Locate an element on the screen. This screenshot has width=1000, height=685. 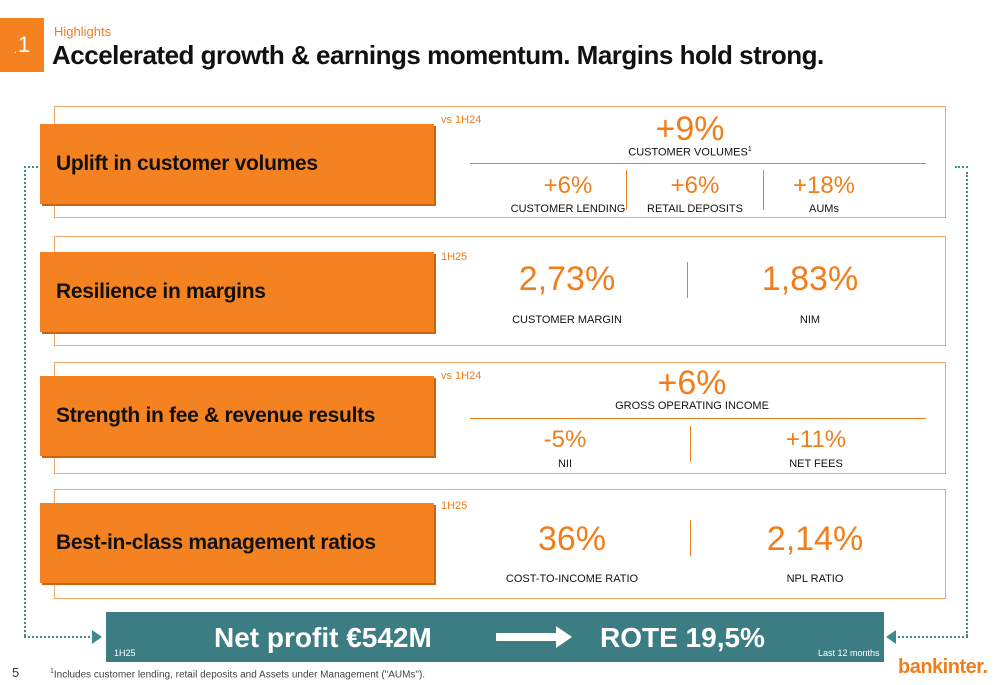
arrow-right-icon is located at coordinates (527, 637).